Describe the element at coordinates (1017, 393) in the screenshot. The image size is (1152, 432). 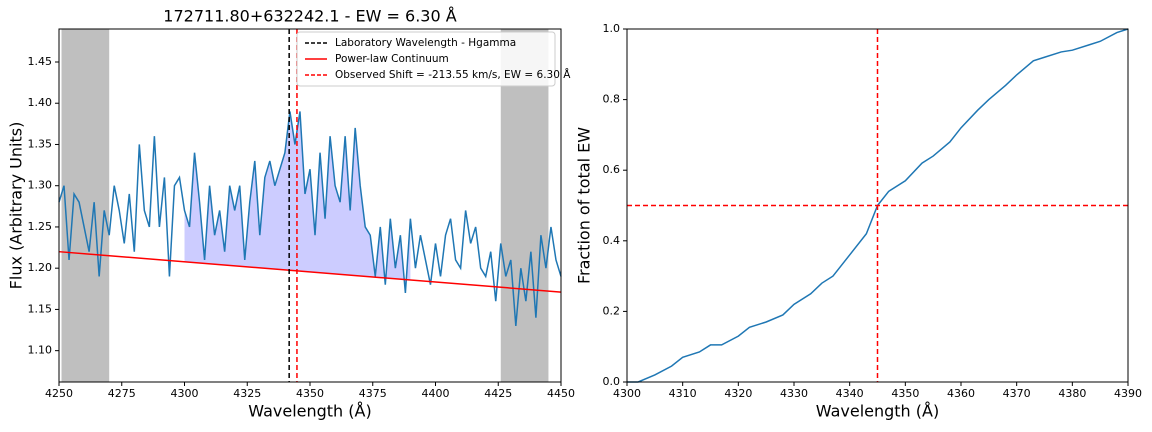
I see `x-tick-label: 4370` at that location.